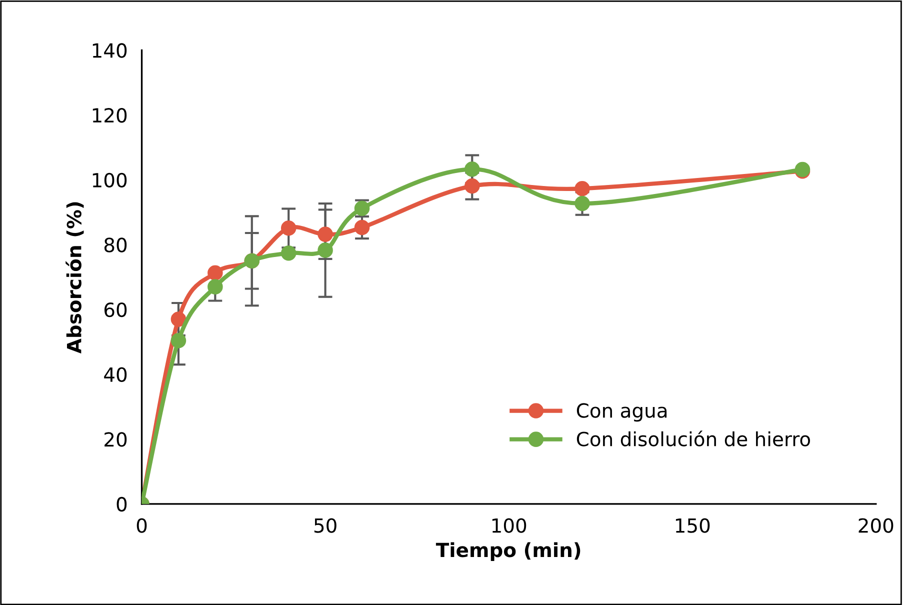  What do you see at coordinates (115, 310) in the screenshot?
I see `y-tick-label: 60` at bounding box center [115, 310].